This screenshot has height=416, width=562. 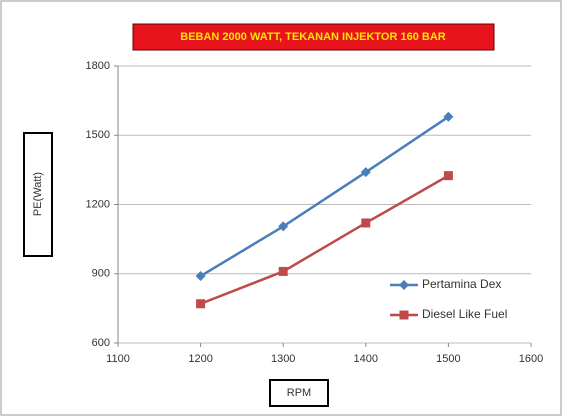 What do you see at coordinates (101, 343) in the screenshot?
I see `y-tick-label: 600` at bounding box center [101, 343].